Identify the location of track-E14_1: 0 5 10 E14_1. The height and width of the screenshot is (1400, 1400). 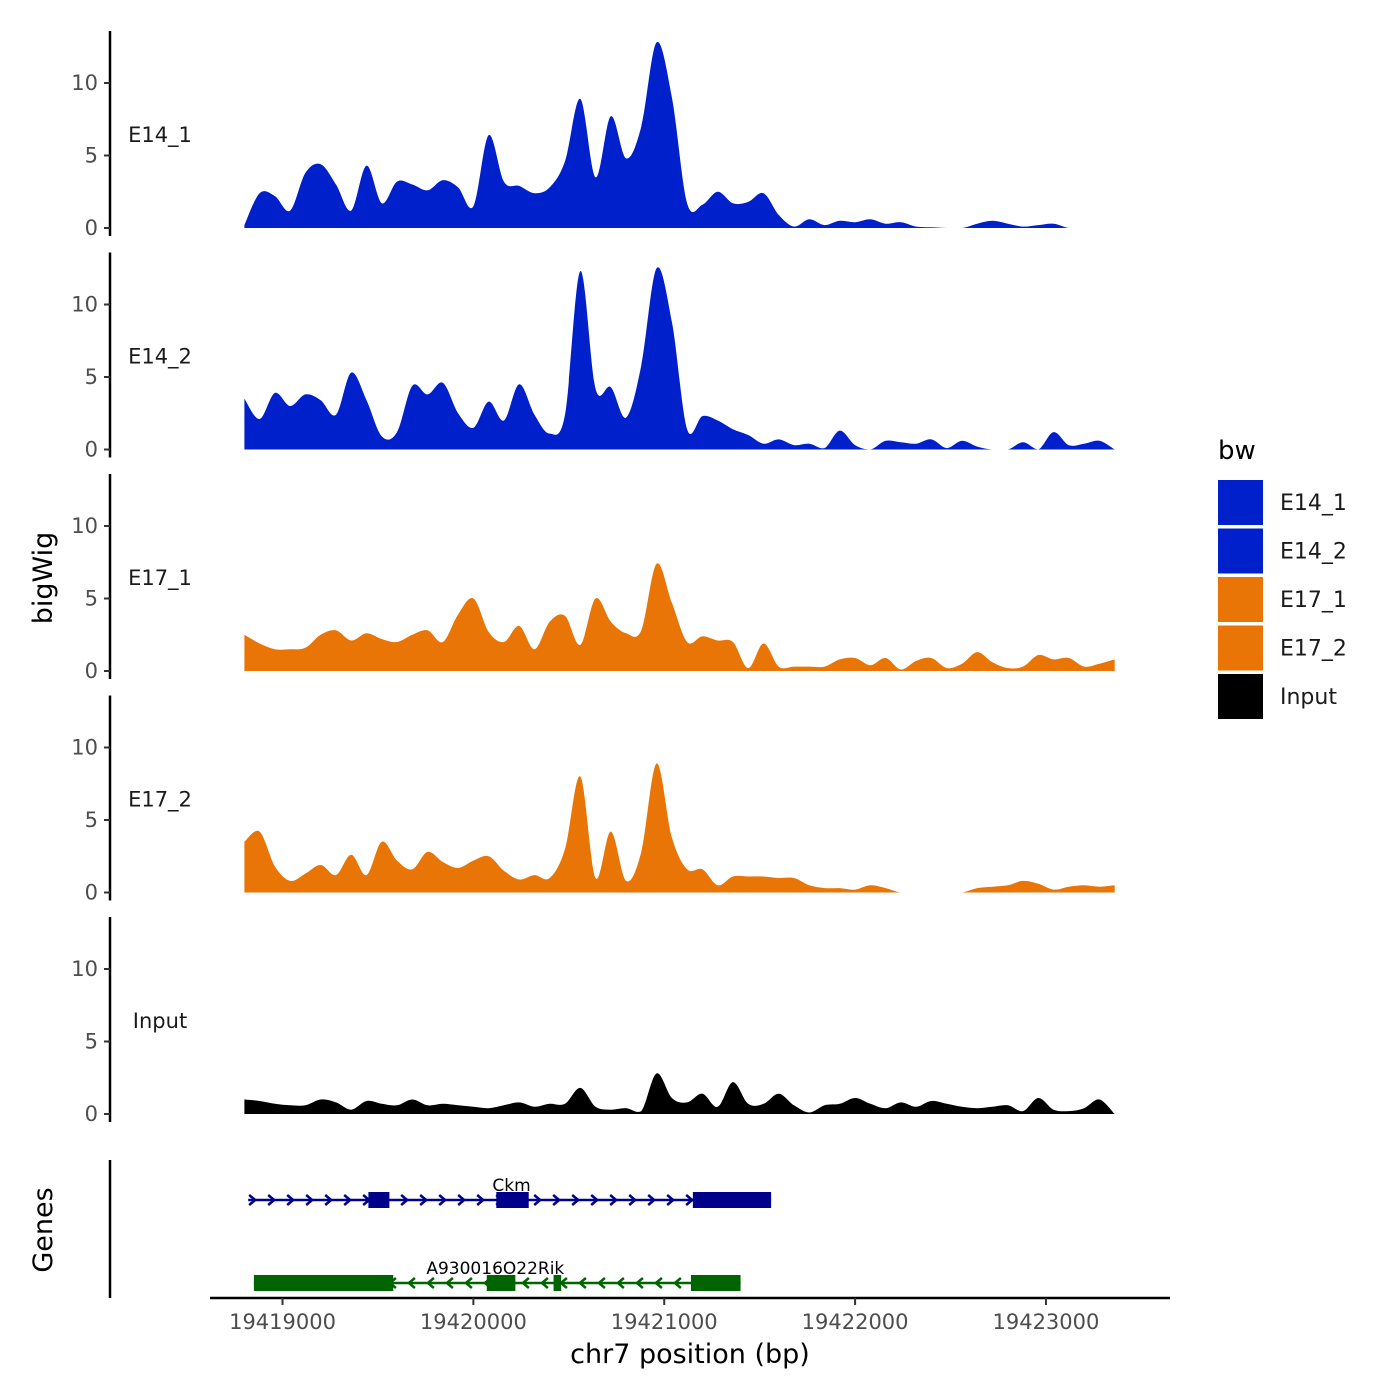
(593, 135).